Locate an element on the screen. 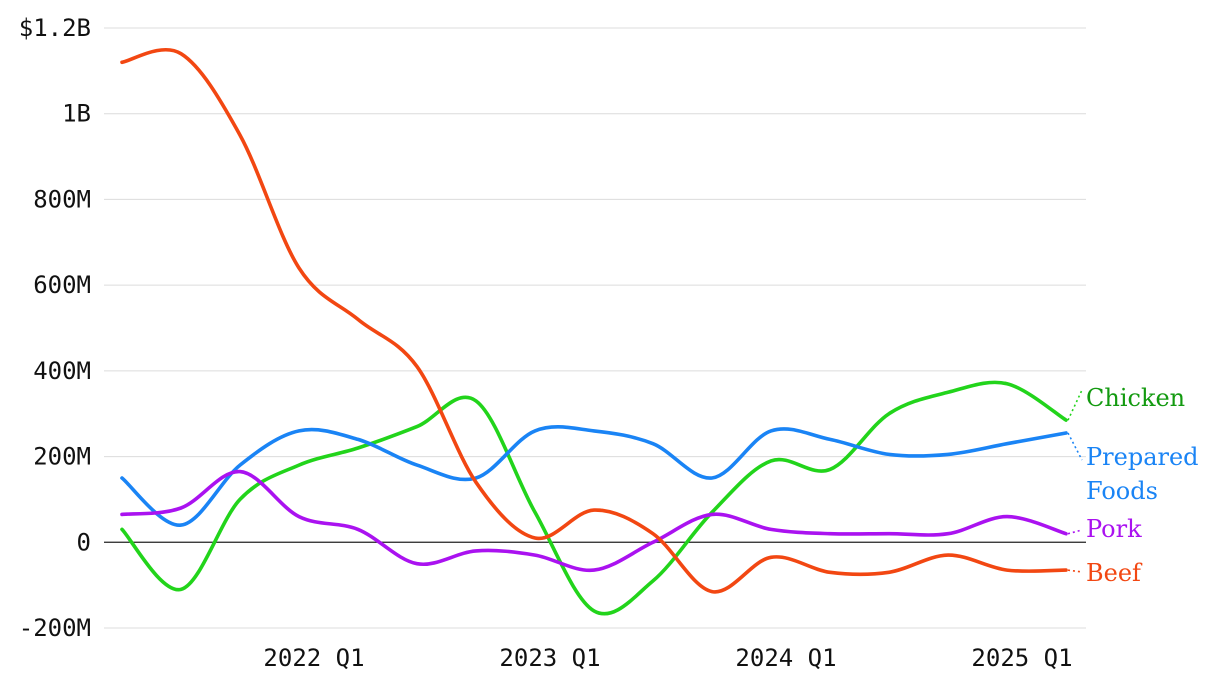 This screenshot has height=688, width=1220. x-axis-ticks: 2022 Q1 2023 Q1 2024 Q1 2025 Q1 is located at coordinates (667, 658).